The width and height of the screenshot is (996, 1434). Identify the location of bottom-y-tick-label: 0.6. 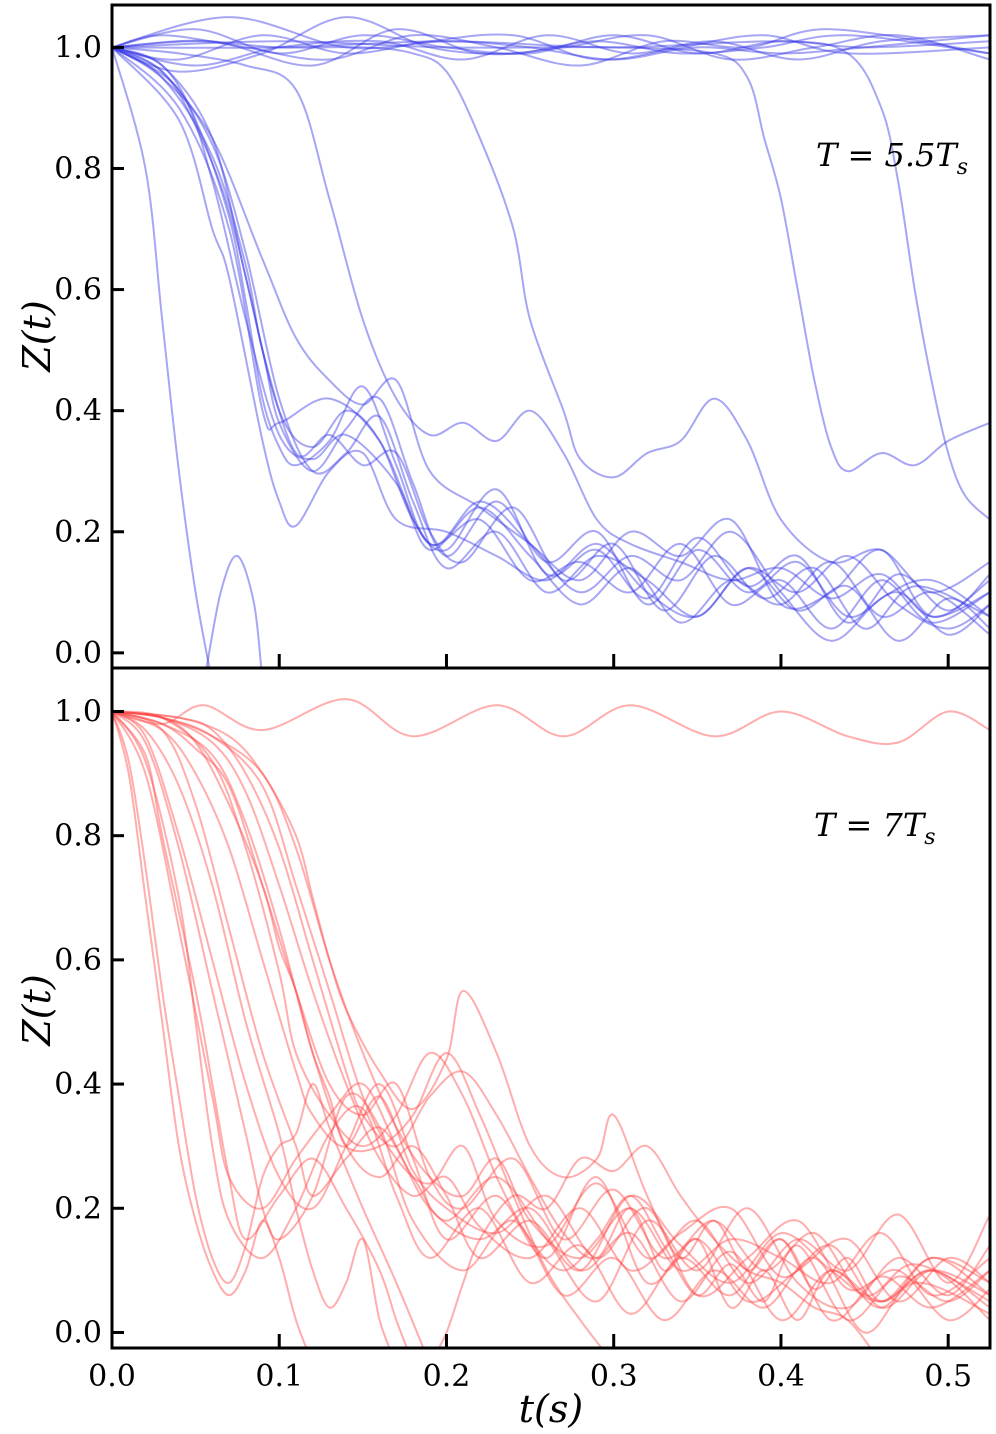
(78, 960).